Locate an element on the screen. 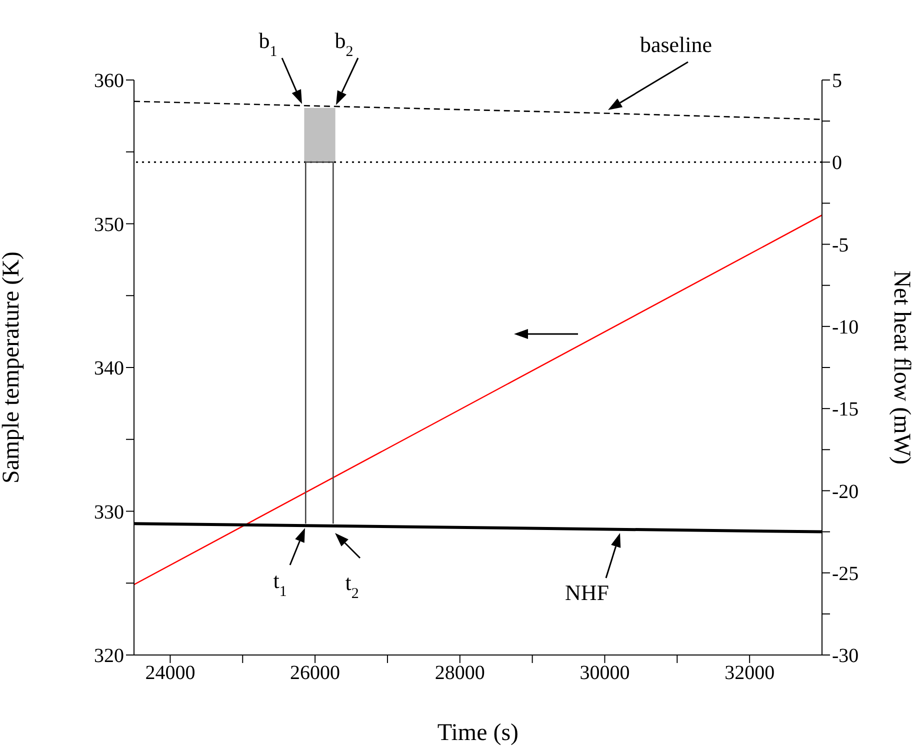  y2-axis-title: Net heat flow (mW) is located at coordinates (901, 367).